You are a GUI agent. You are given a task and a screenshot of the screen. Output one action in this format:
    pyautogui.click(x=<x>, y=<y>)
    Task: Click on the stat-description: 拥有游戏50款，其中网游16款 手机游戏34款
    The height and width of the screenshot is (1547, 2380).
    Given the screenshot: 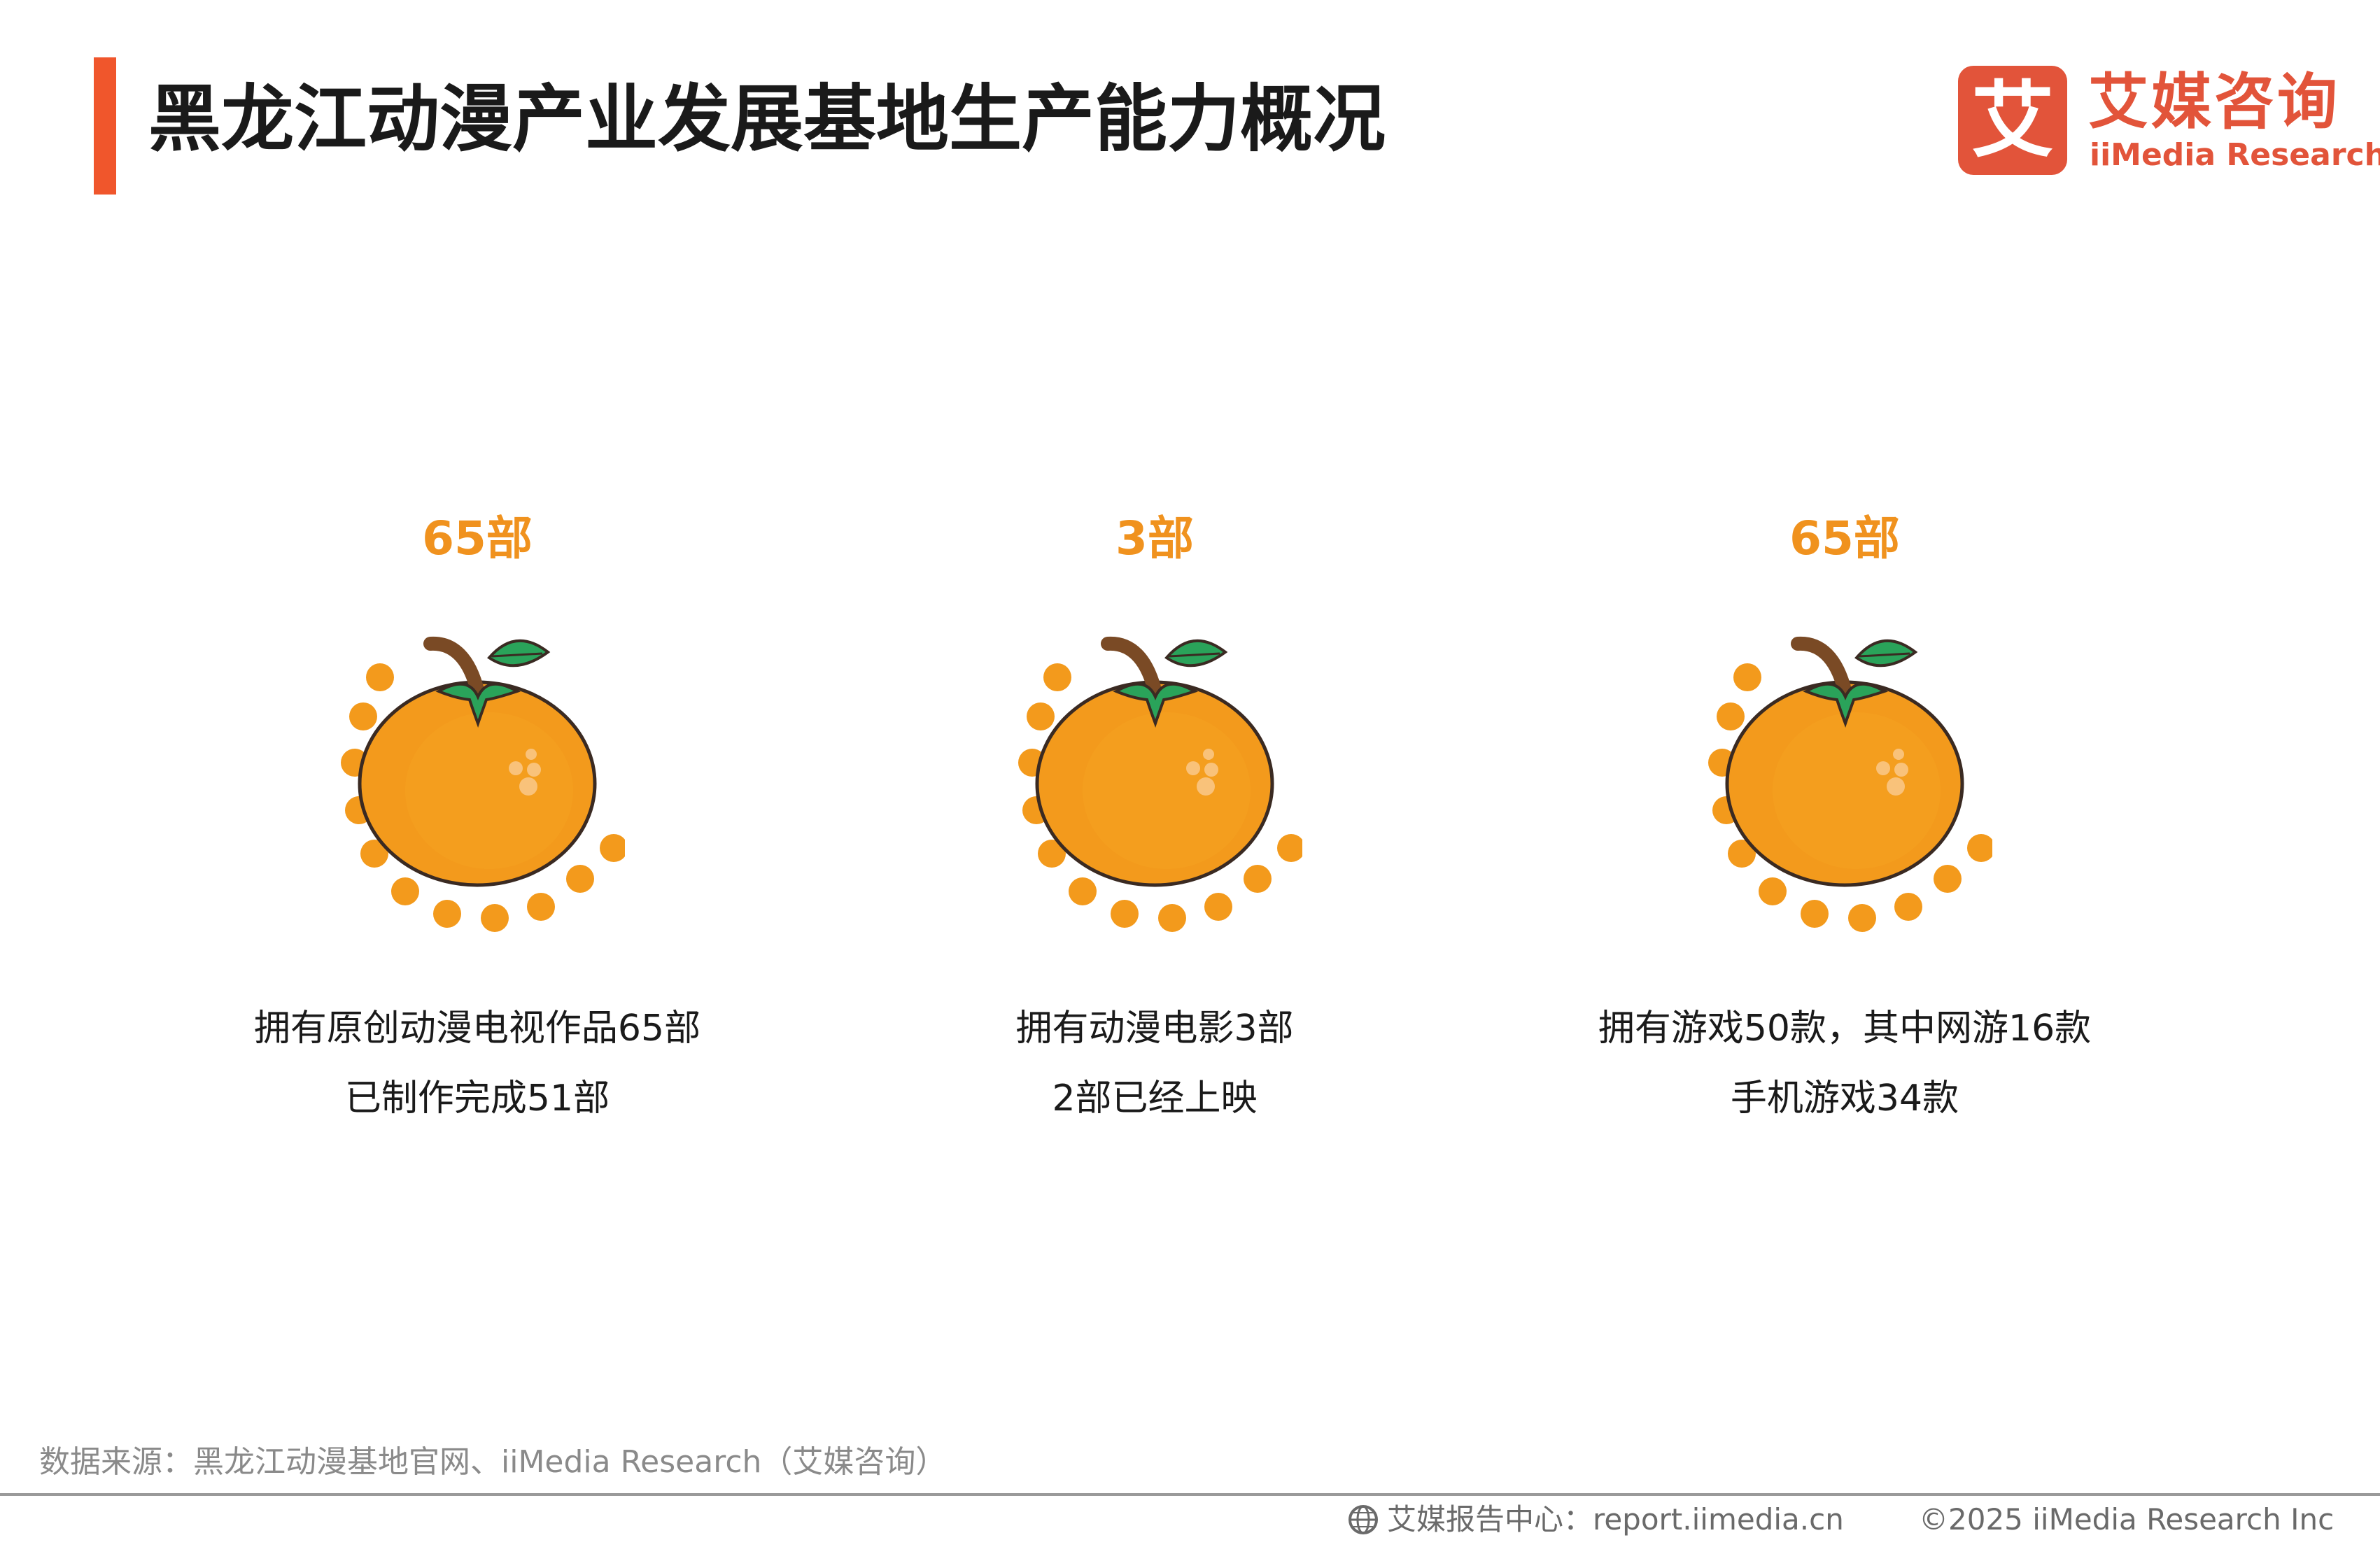 What is the action you would take?
    pyautogui.click(x=1845, y=1063)
    